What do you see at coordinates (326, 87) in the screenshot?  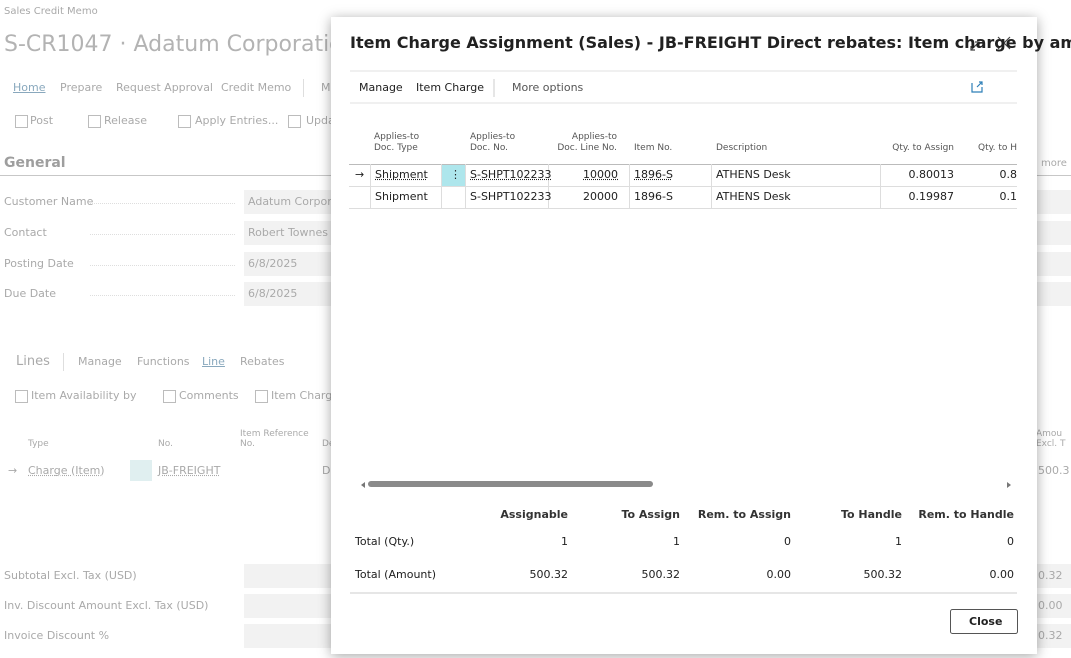 I see `nav-tab: M` at bounding box center [326, 87].